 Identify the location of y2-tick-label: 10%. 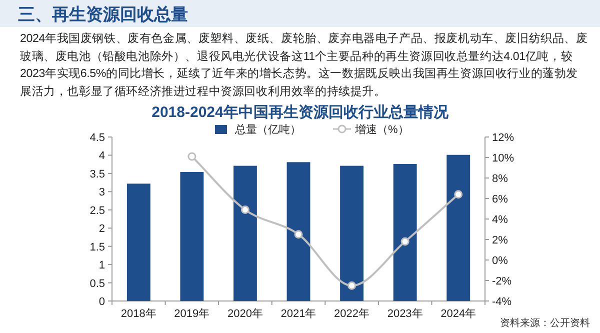
(503, 158).